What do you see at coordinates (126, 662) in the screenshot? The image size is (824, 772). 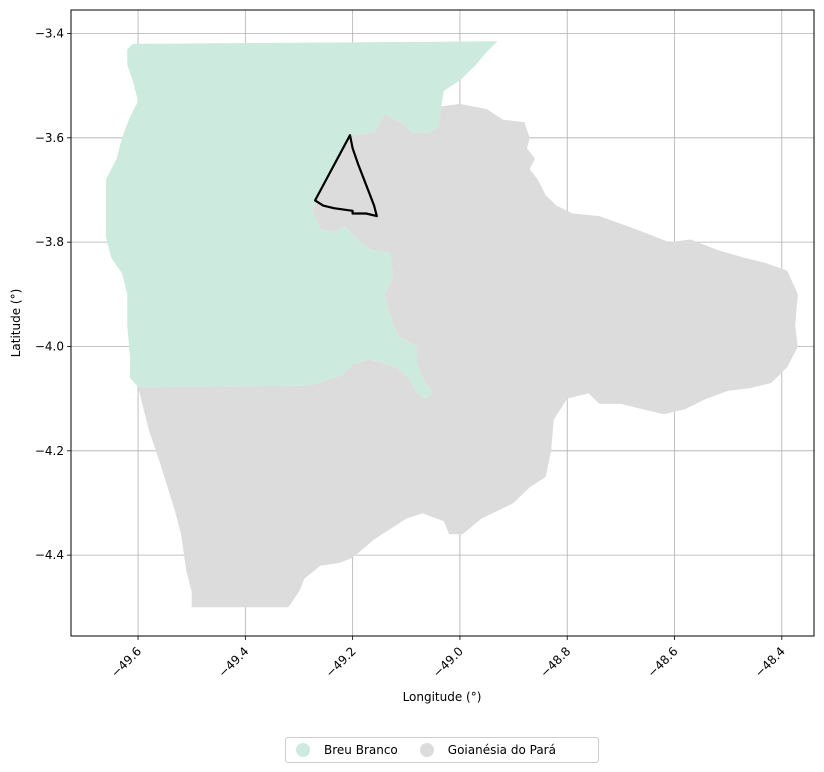 I see `x-tick-label: −49.6` at bounding box center [126, 662].